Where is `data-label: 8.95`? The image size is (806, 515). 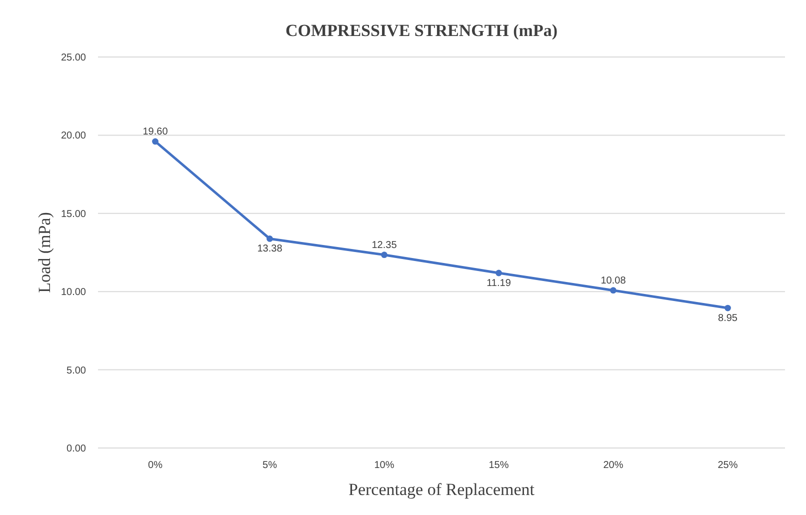 data-label: 8.95 is located at coordinates (728, 318).